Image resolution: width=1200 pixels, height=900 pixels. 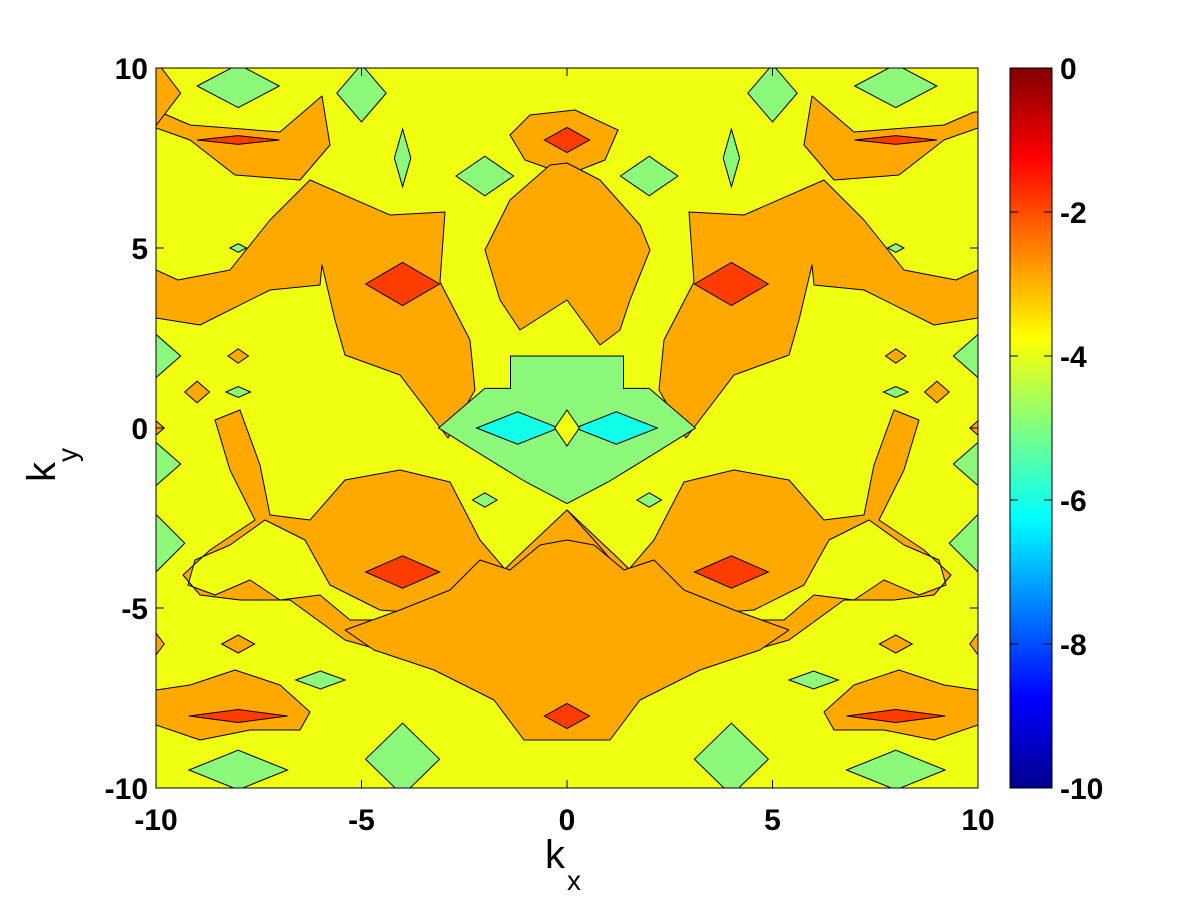 What do you see at coordinates (1073, 645) in the screenshot?
I see `colorbar-tick-label: -8` at bounding box center [1073, 645].